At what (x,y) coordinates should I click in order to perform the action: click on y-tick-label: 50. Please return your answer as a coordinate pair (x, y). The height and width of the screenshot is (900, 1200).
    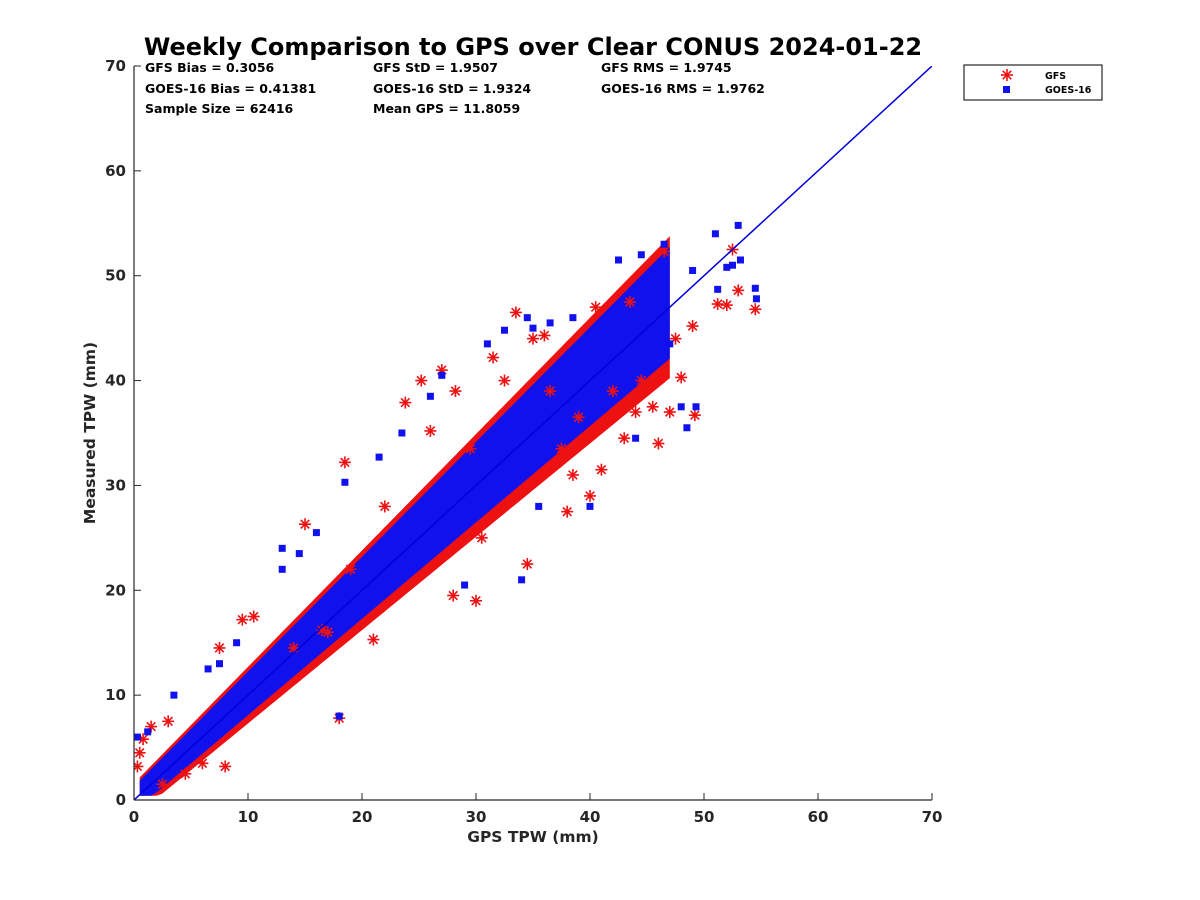
    Looking at the image, I should click on (115, 276).